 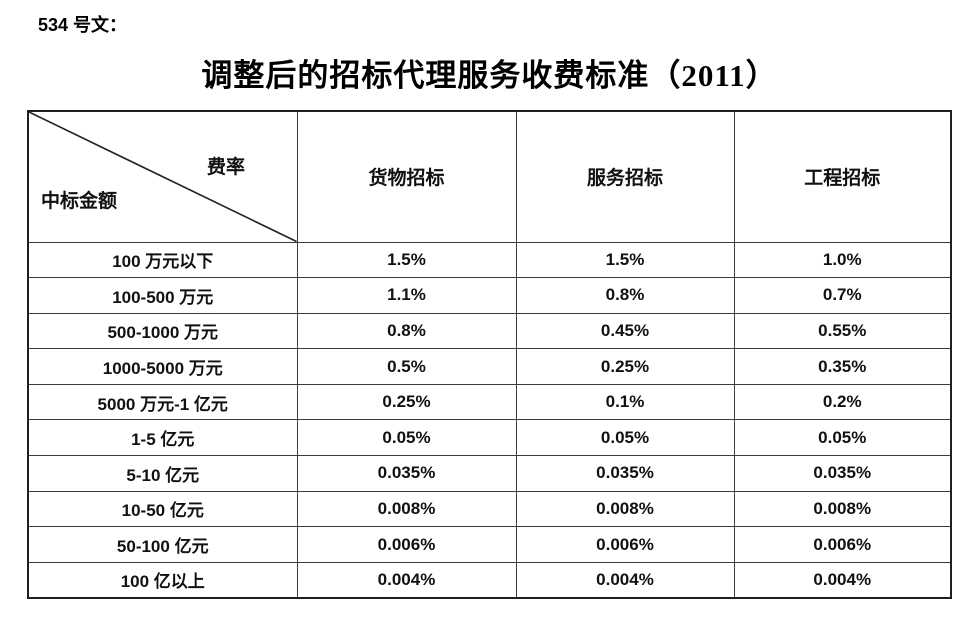 I want to click on table-row: 1-5 亿元 0.05% 0.05% 0.05%, so click(x=489, y=438).